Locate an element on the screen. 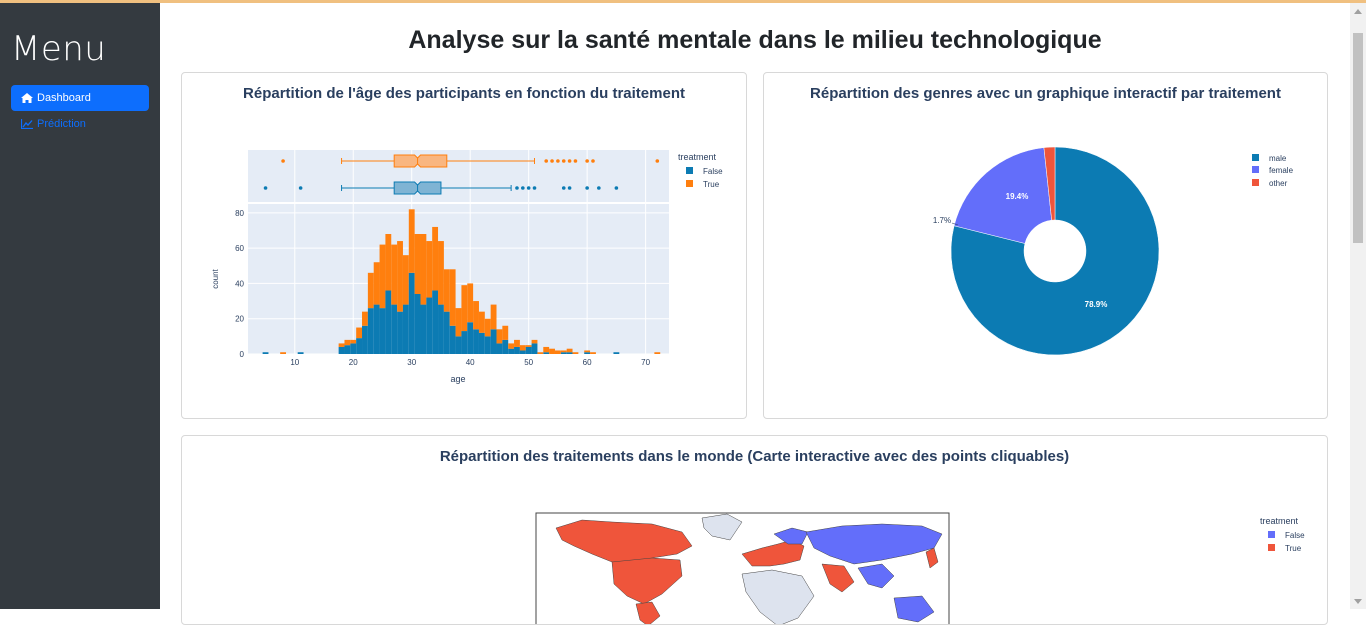 This screenshot has width=1366, height=625. x-tick-label: 60 is located at coordinates (587, 362).